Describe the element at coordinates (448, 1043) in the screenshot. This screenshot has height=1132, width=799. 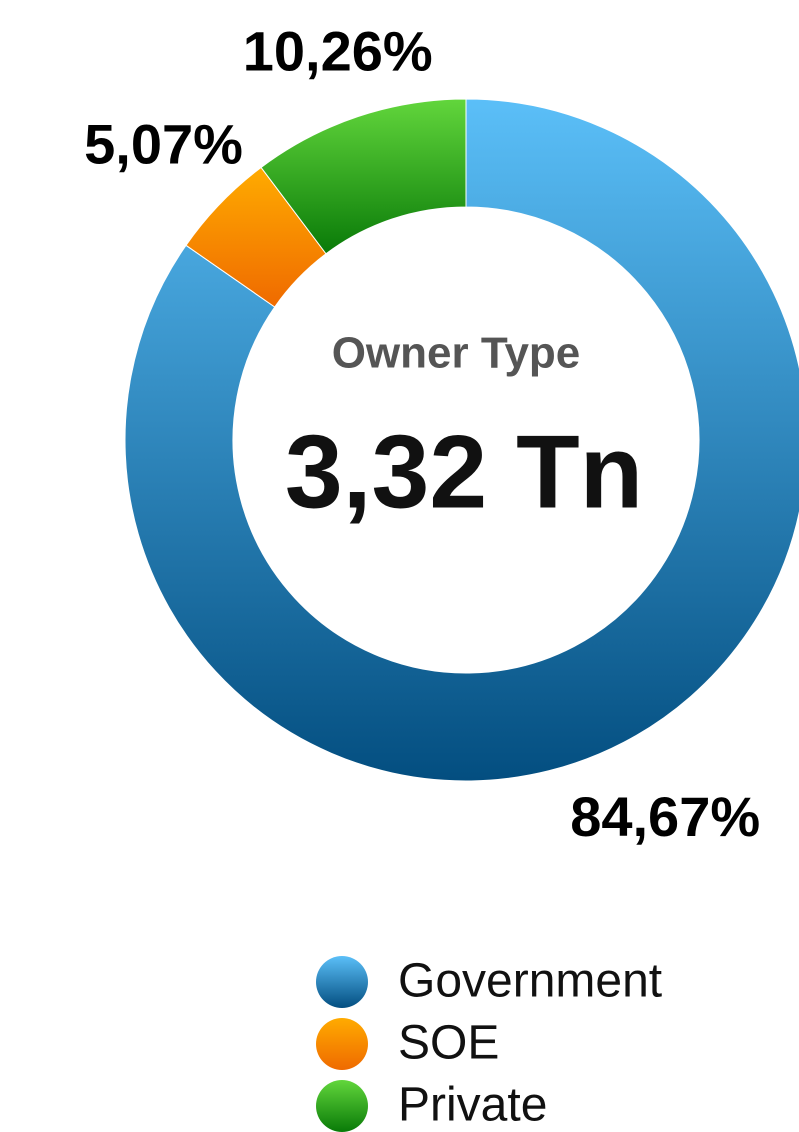
I see `legend-label: SOE` at that location.